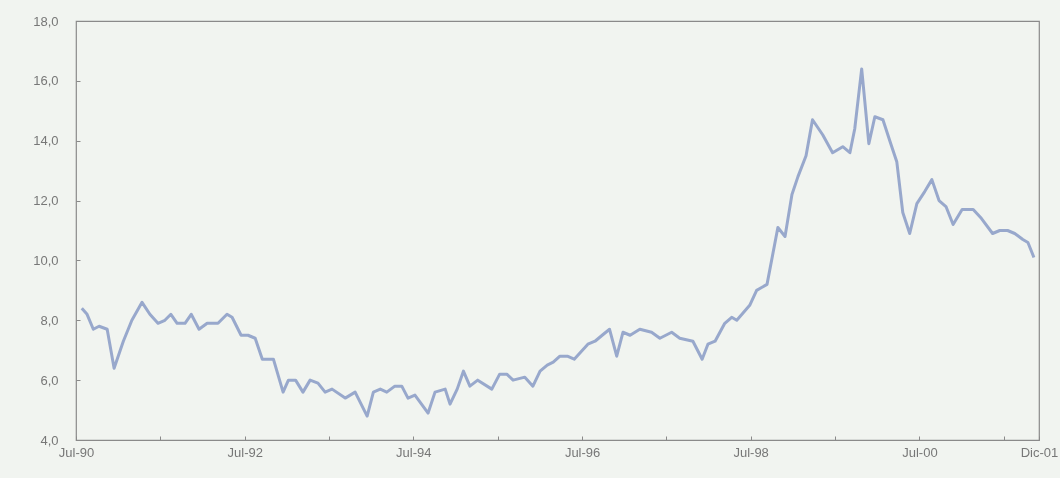 The image size is (1060, 478). What do you see at coordinates (76, 452) in the screenshot?
I see `x-tick-label: Jul-90` at bounding box center [76, 452].